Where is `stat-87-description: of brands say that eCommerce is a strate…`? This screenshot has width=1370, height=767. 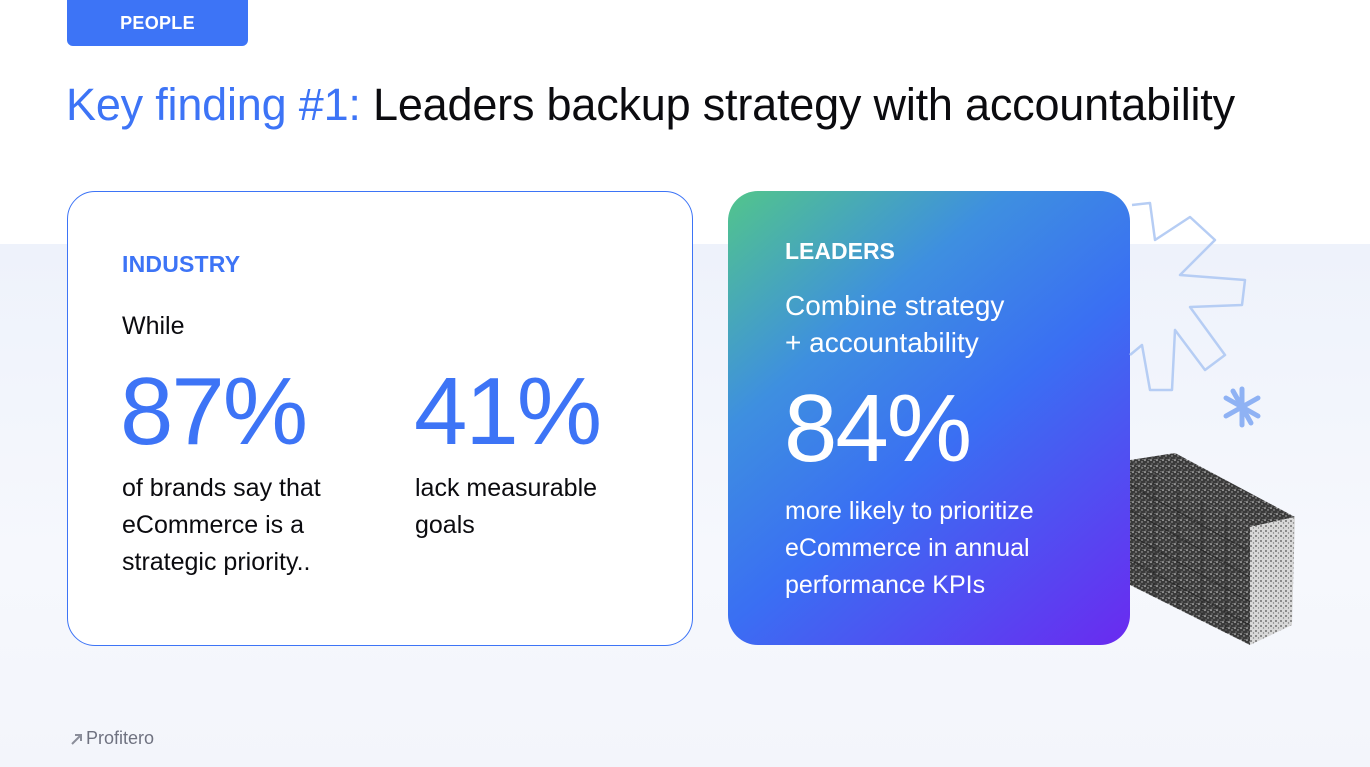 stat-87-description: of brands say that eCommerce is a strate… is located at coordinates (221, 525).